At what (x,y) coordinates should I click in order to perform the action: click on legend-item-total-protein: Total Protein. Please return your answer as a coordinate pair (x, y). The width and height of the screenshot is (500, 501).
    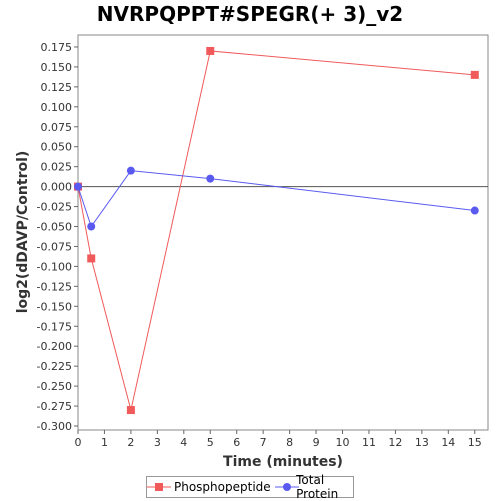
    Looking at the image, I should click on (313, 487).